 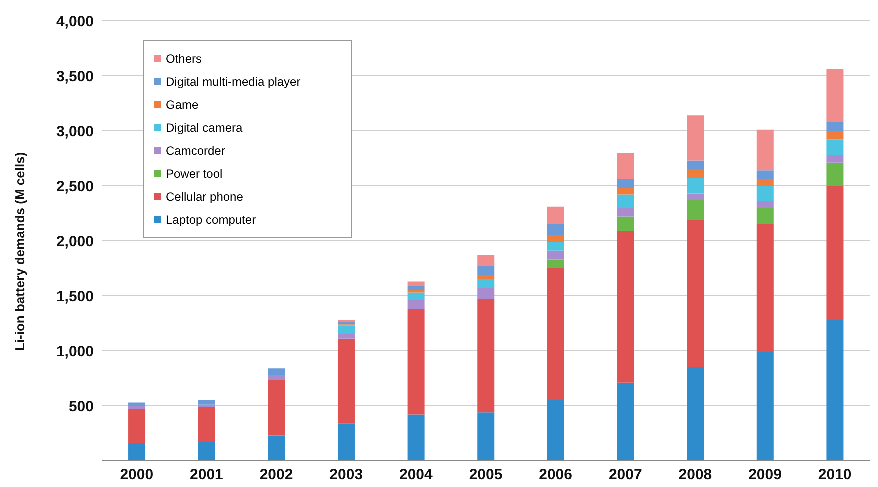 I want to click on legend-label: Laptop computer, so click(x=211, y=219).